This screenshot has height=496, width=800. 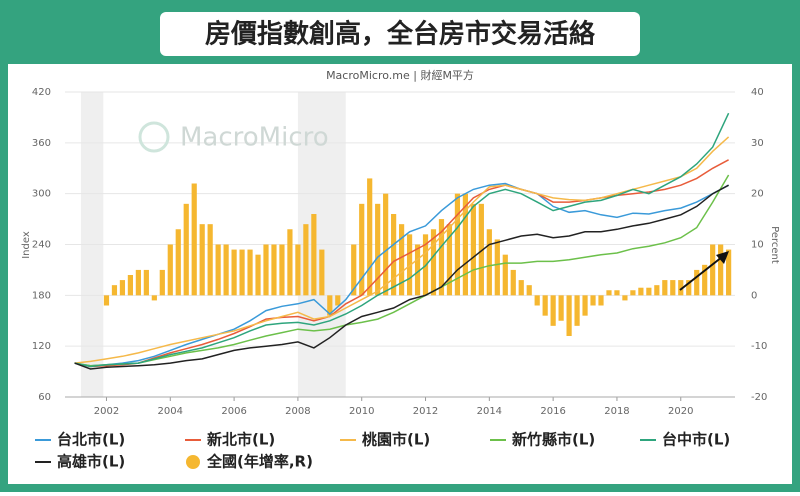 I want to click on x-tick-label: 2006, so click(x=233, y=411).